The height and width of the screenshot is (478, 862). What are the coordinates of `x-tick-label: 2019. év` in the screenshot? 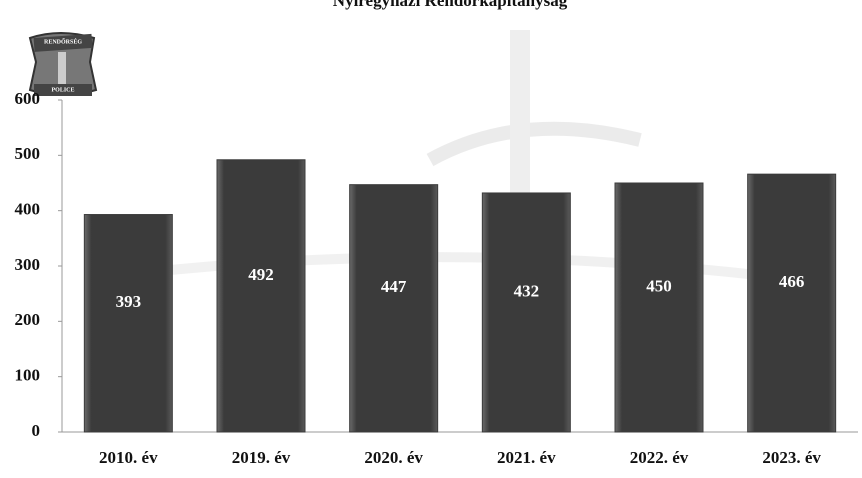 It's located at (261, 457).